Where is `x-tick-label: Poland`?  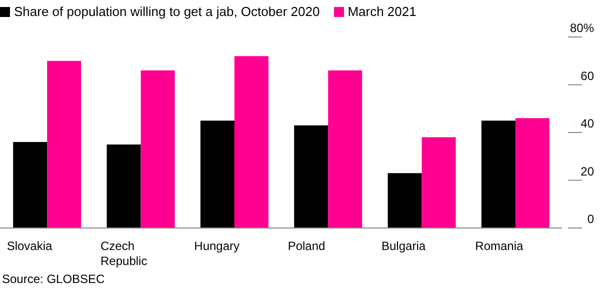
x-tick-label: Poland is located at coordinates (307, 246).